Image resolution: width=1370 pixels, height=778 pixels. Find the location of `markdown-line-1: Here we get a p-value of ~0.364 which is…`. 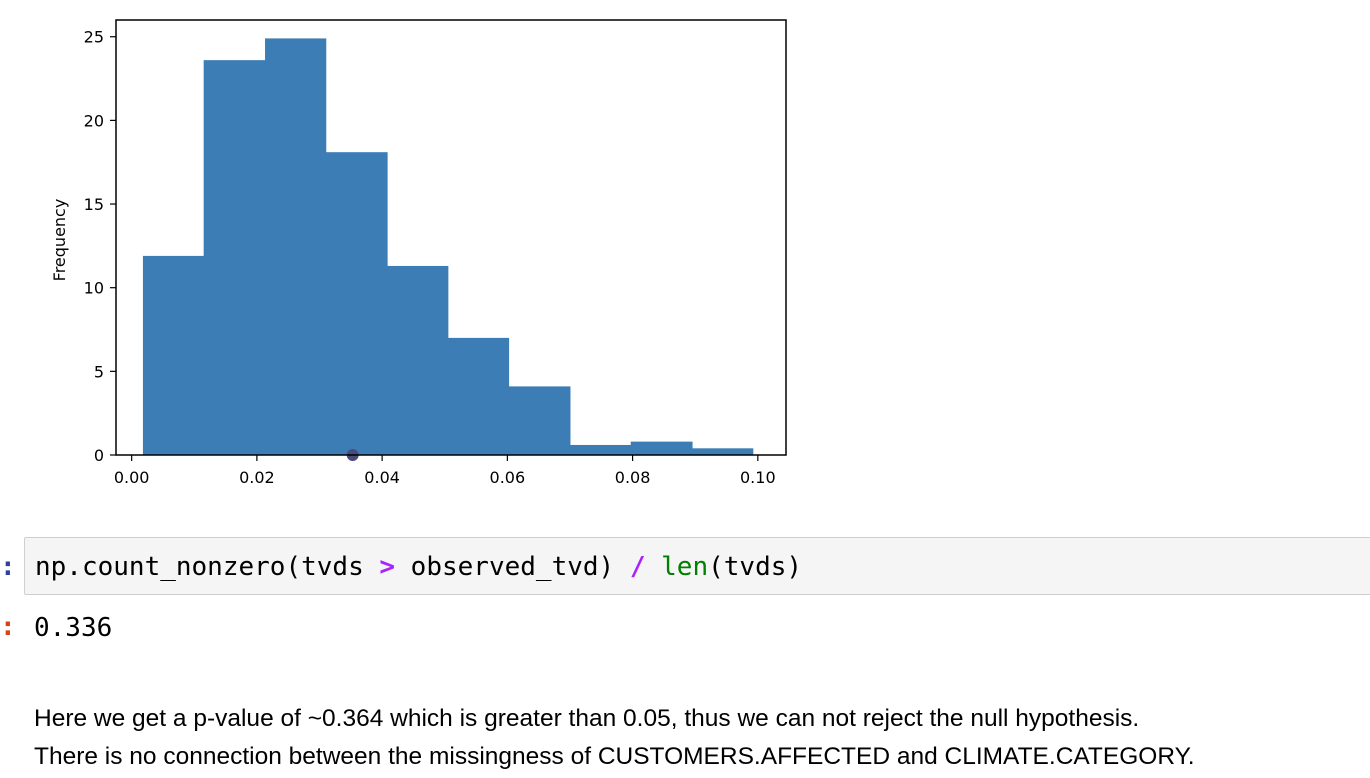

markdown-line-1: Here we get a p-value of ~0.364 which is… is located at coordinates (587, 718).